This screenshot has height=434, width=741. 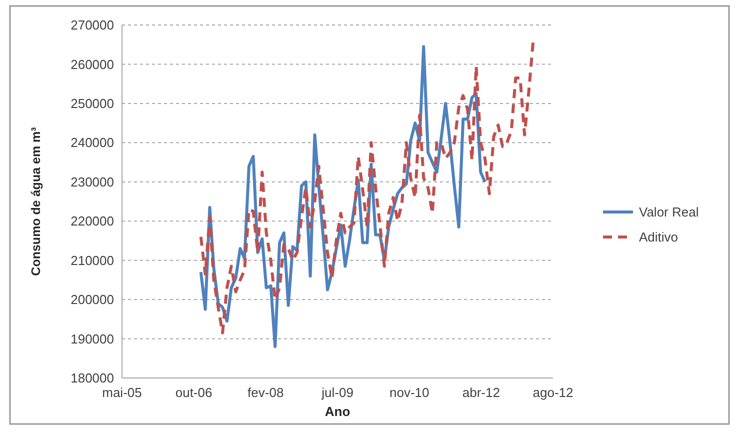 I want to click on y-tick-label: 200000, so click(x=92, y=300).